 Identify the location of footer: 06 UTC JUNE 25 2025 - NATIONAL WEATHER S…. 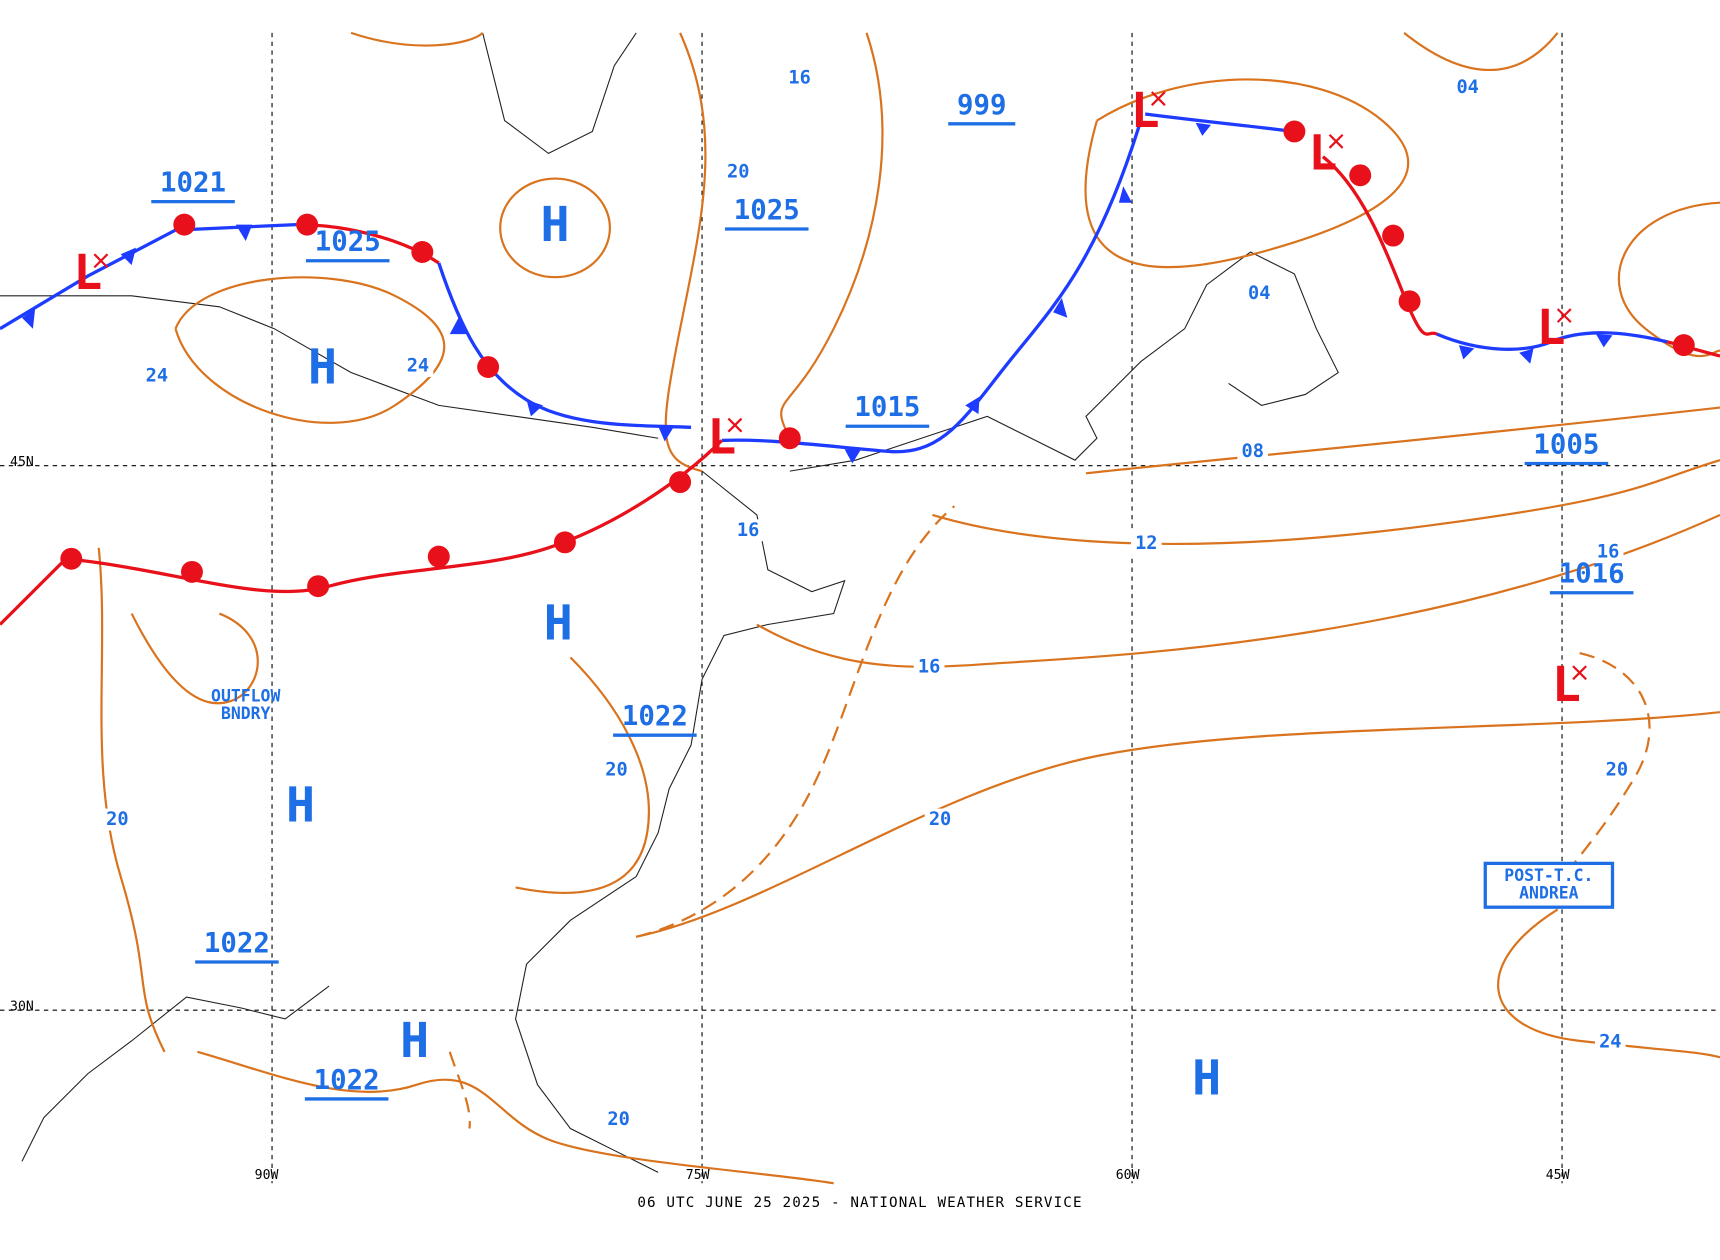
(859, 1203).